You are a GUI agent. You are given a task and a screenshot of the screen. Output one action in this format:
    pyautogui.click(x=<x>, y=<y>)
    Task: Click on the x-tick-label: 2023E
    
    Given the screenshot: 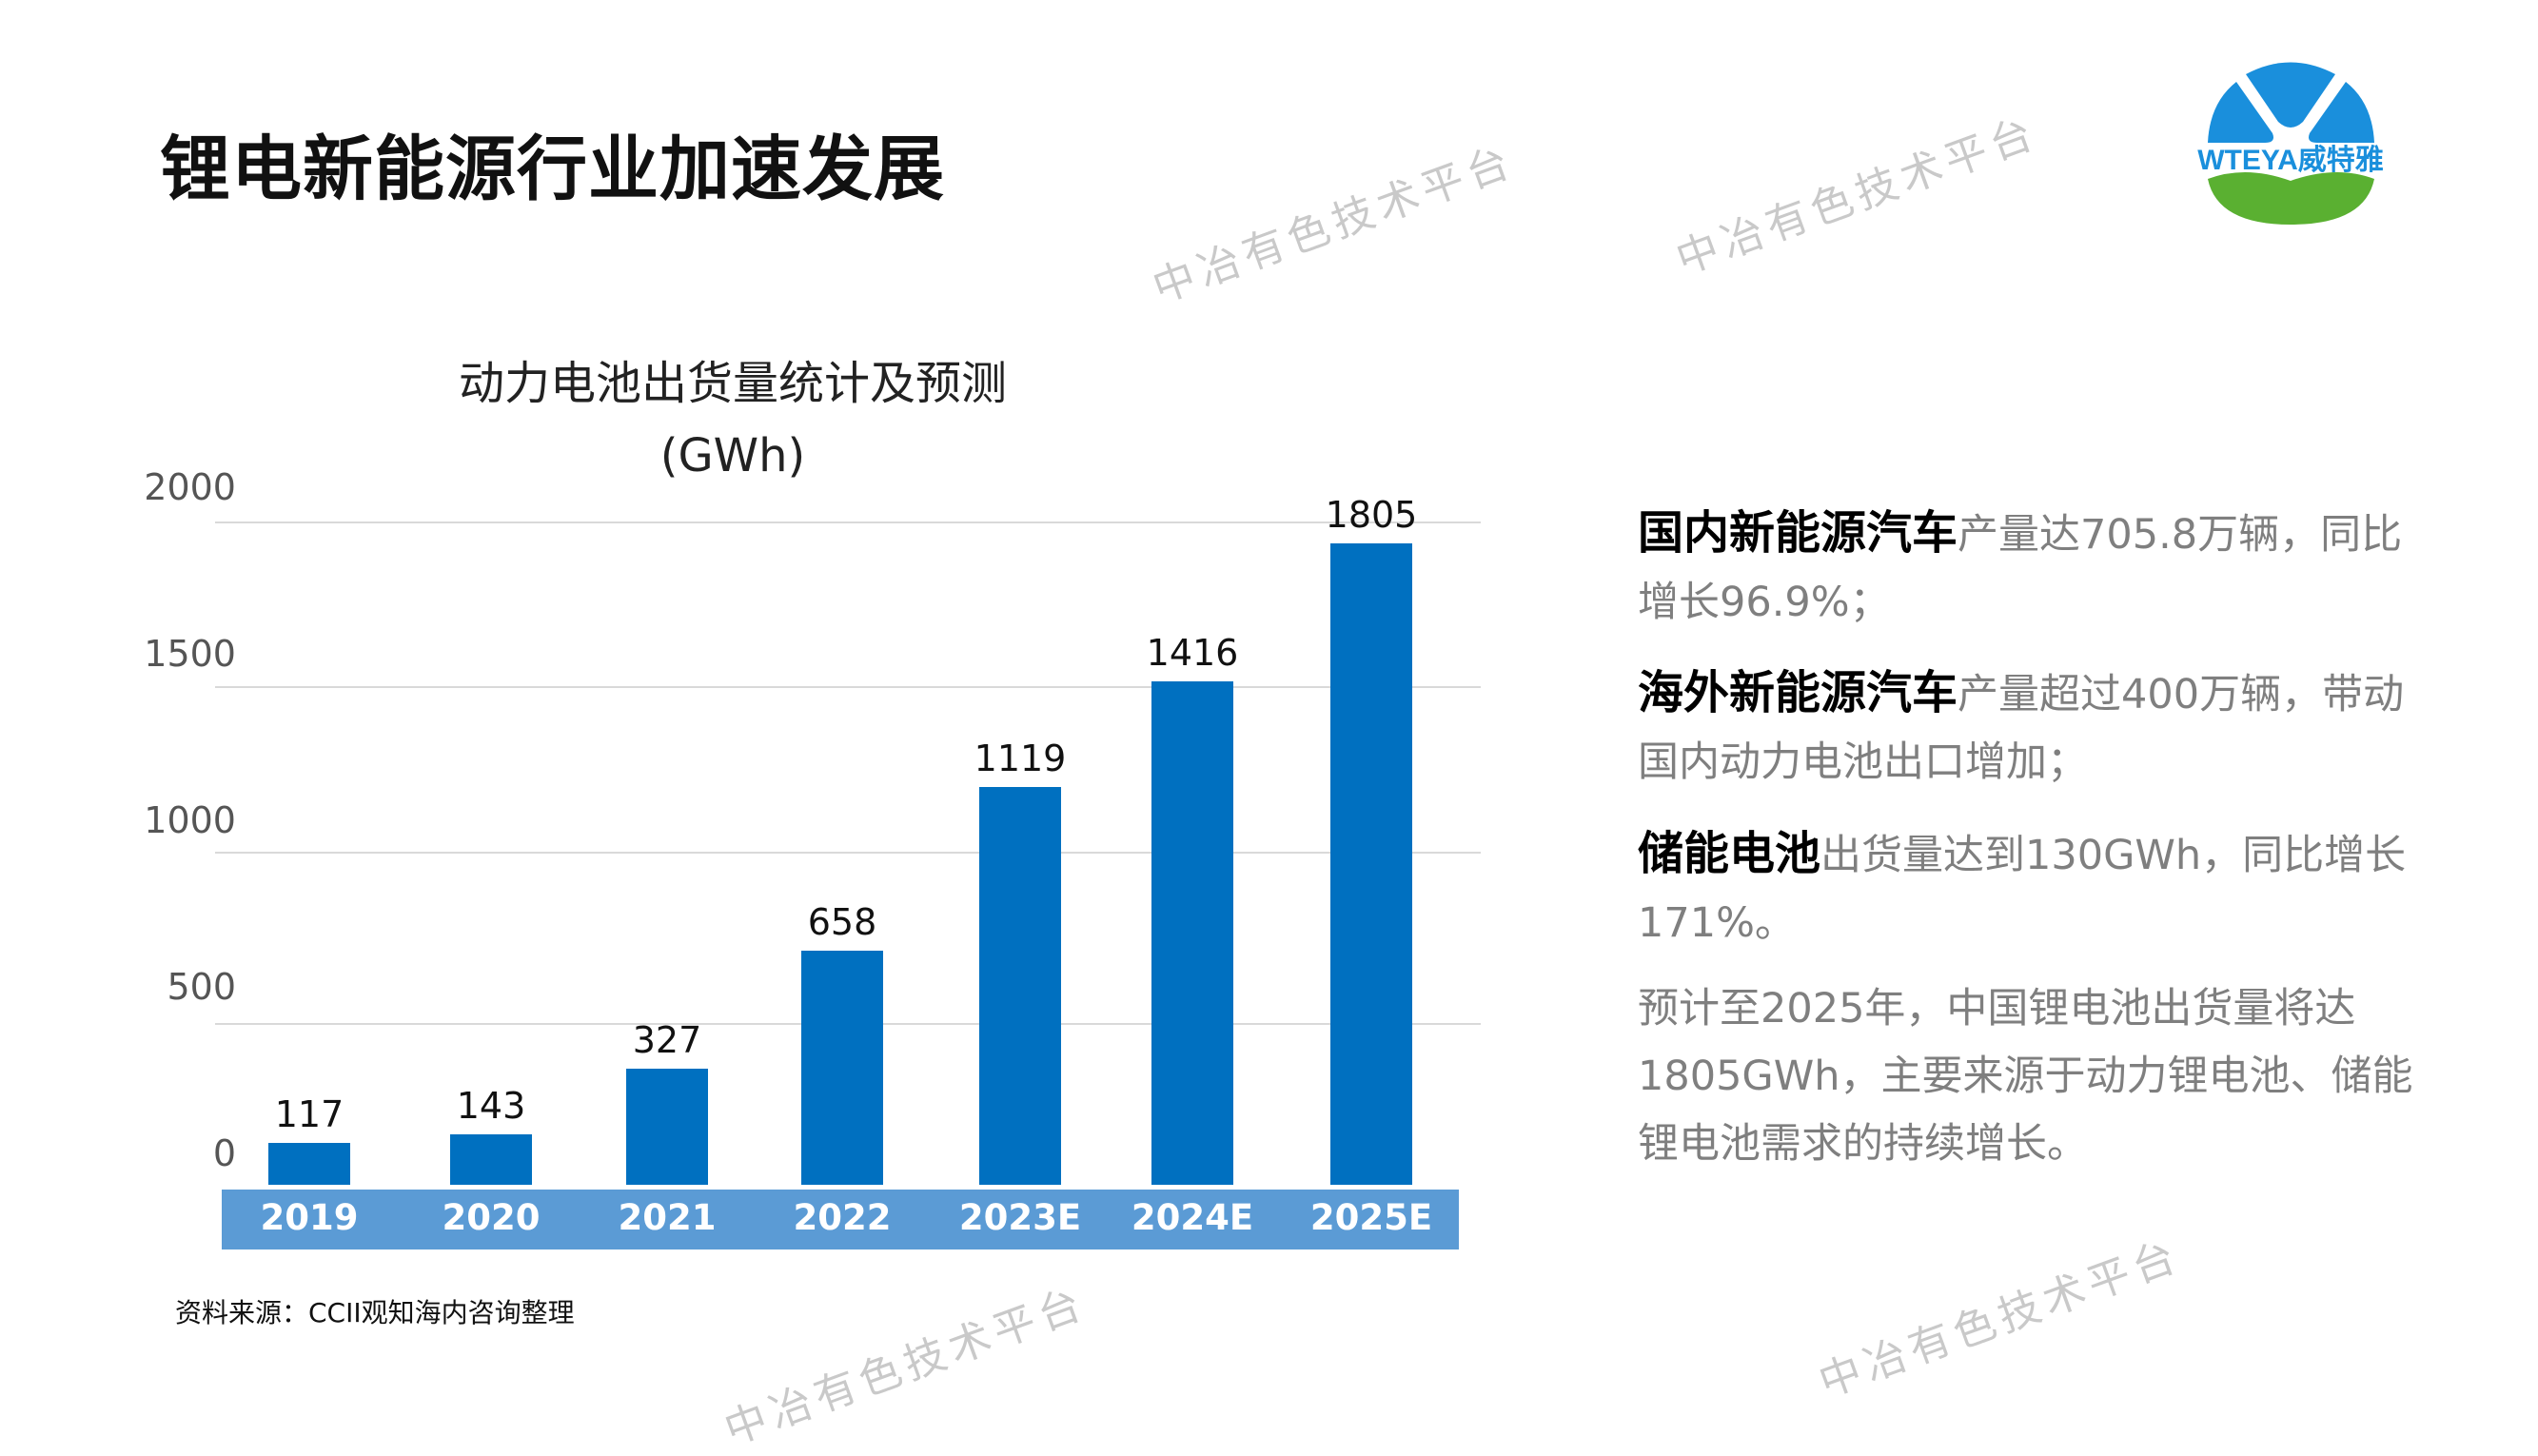 What is the action you would take?
    pyautogui.click(x=1020, y=1217)
    